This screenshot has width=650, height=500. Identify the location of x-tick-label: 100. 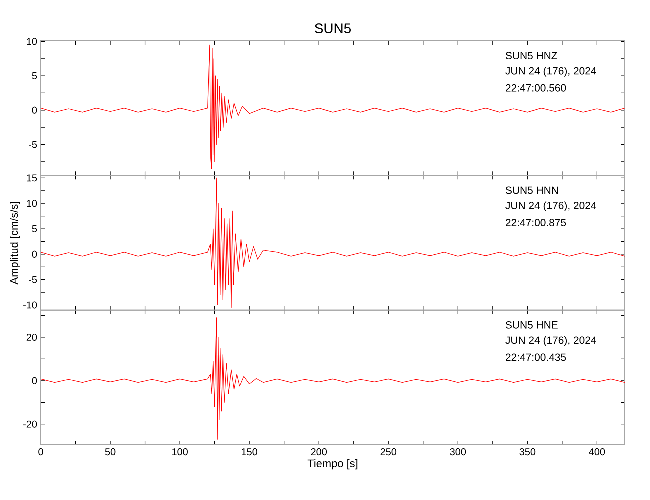
(180, 452).